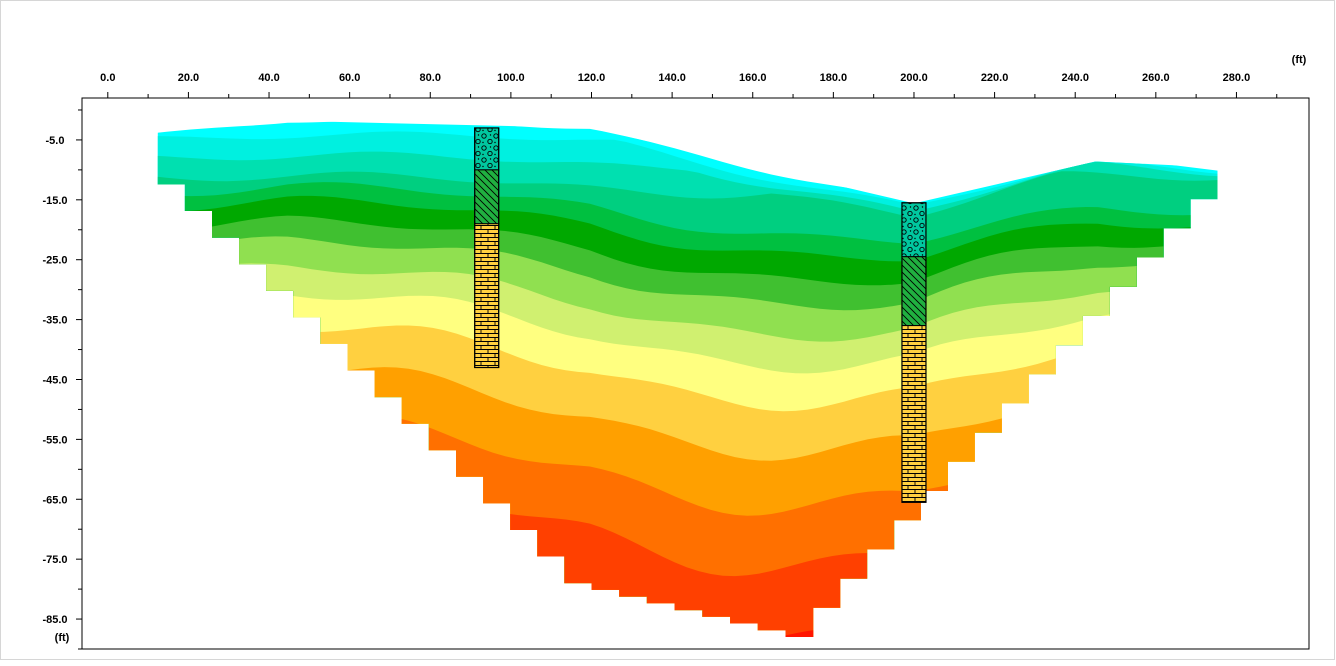  Describe the element at coordinates (54, 321) in the screenshot. I see `y-tick-label: -35.0` at that location.